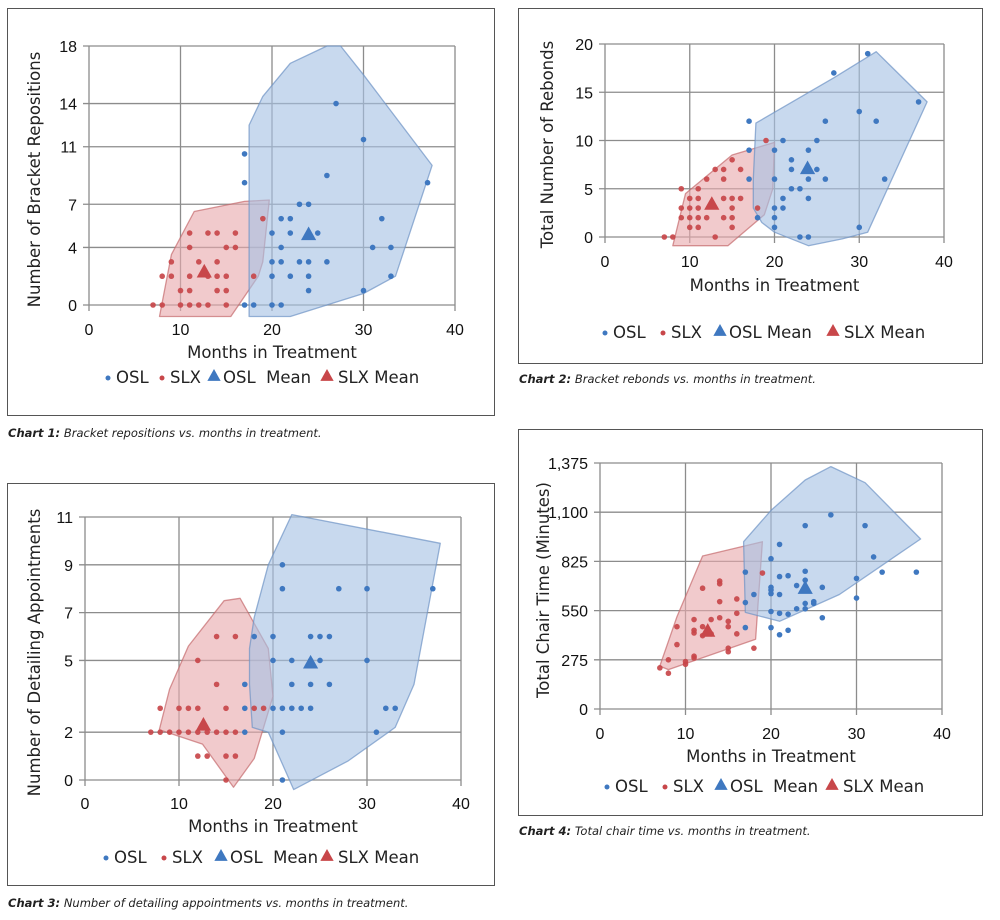  I want to click on y-tick-label: 11, so click(64, 518).